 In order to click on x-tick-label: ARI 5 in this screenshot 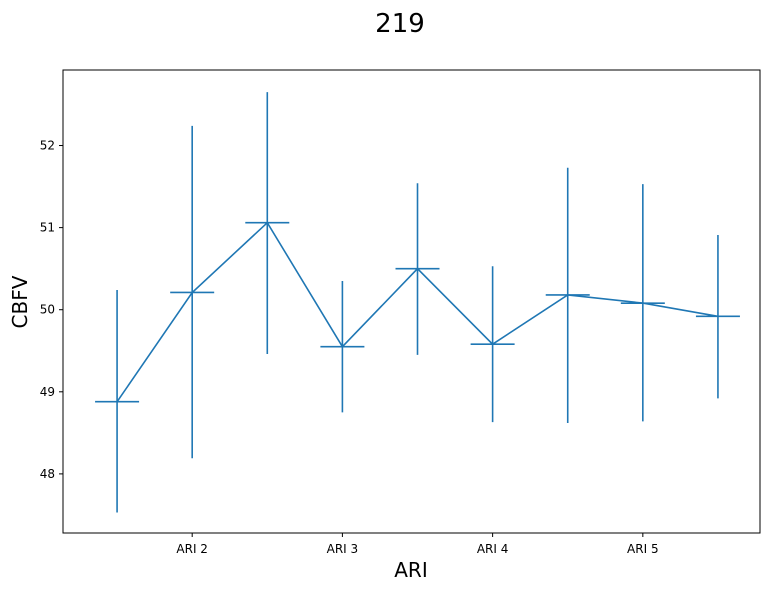, I will do `click(643, 549)`.